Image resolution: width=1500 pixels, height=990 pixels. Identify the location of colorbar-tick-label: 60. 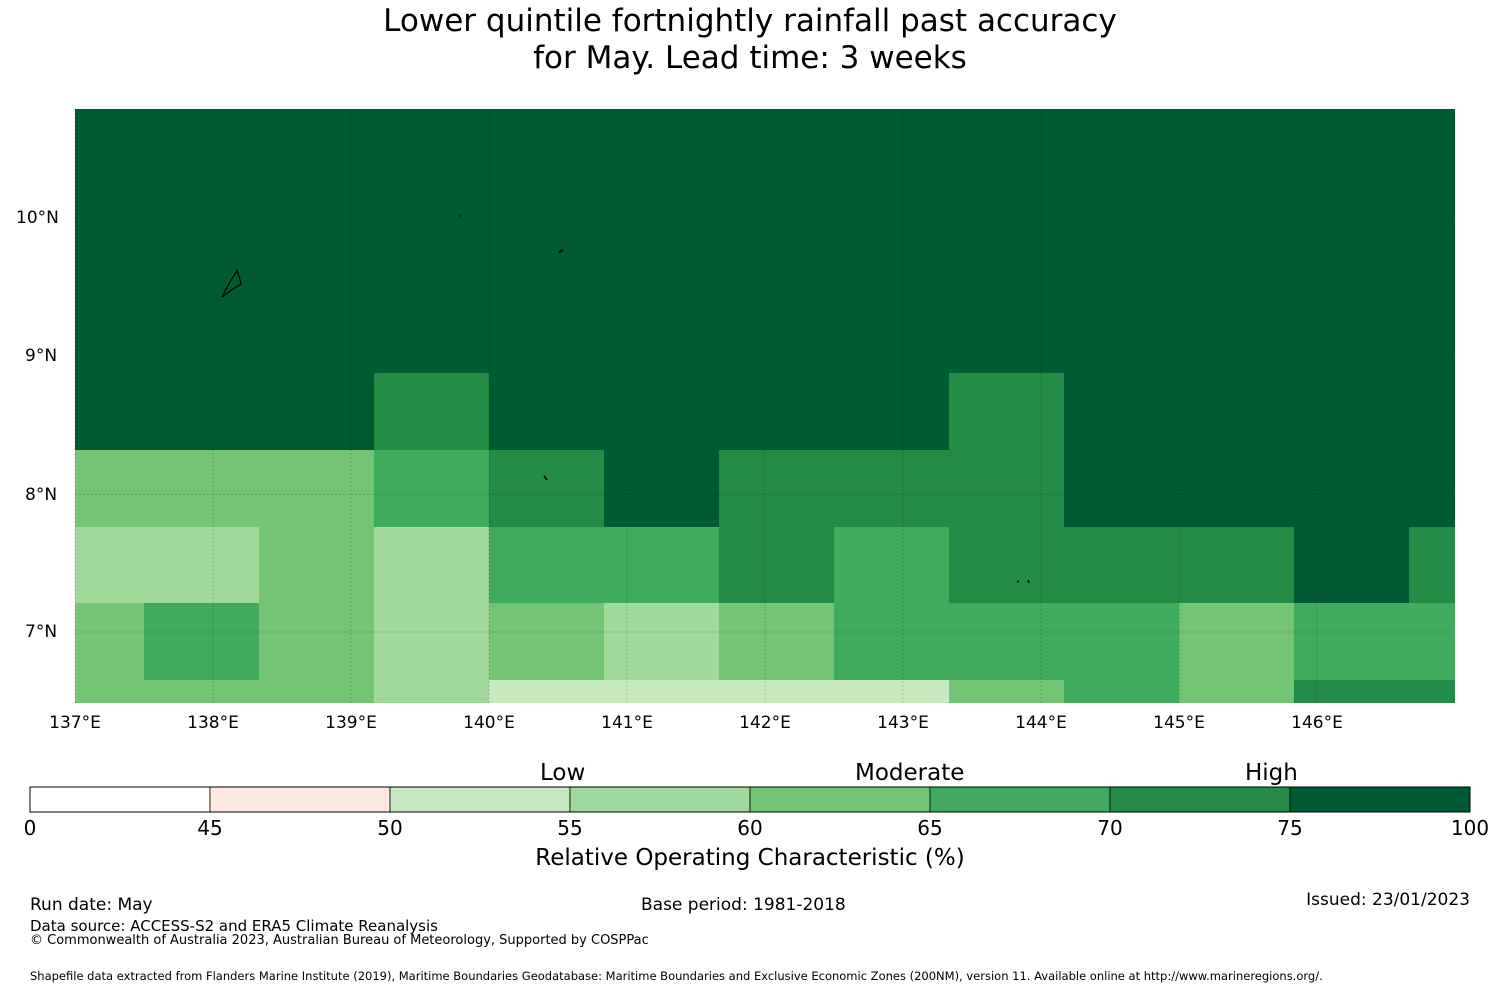
(750, 828).